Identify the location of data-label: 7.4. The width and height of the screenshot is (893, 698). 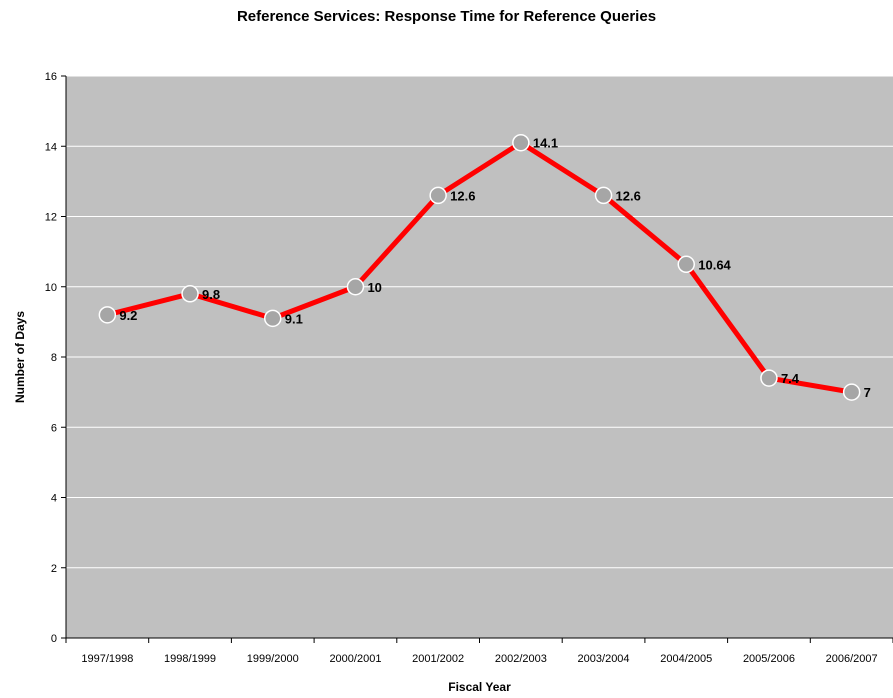
(790, 378).